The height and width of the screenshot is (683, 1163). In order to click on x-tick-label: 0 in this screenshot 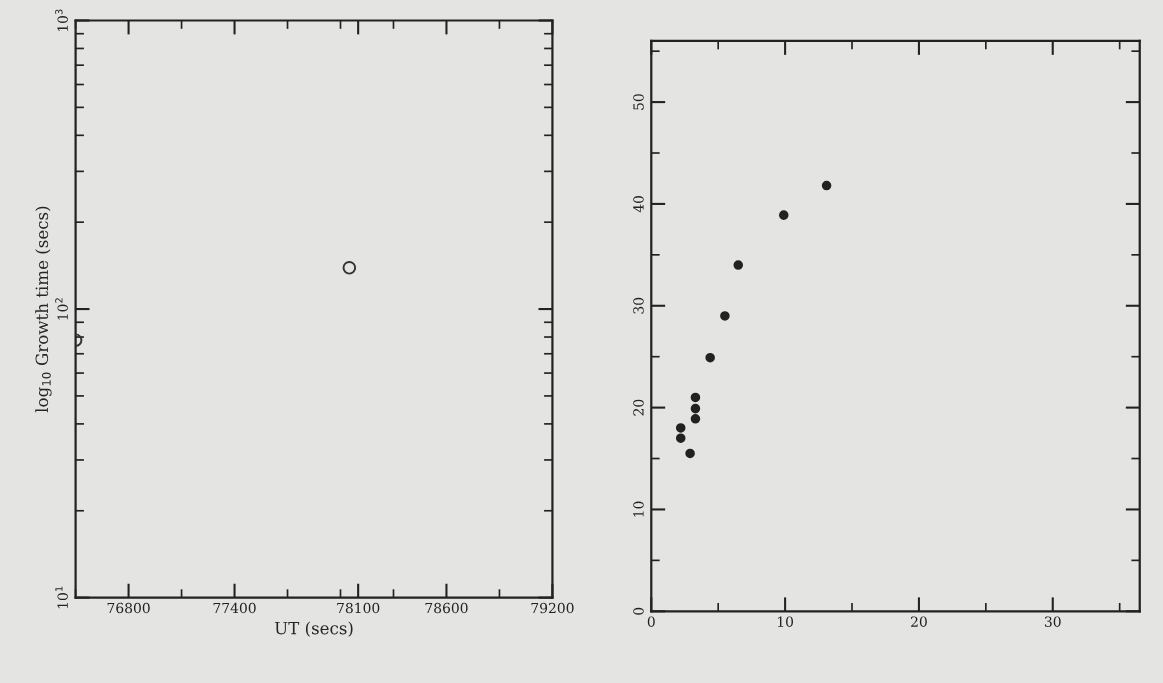, I will do `click(651, 621)`.